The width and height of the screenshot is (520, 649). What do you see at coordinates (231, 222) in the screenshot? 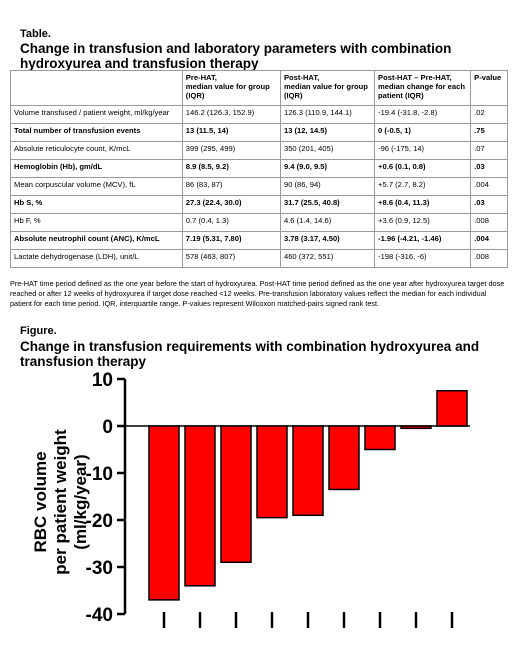
I see `table-cell: 0.7 (0.4, 1.3)` at bounding box center [231, 222].